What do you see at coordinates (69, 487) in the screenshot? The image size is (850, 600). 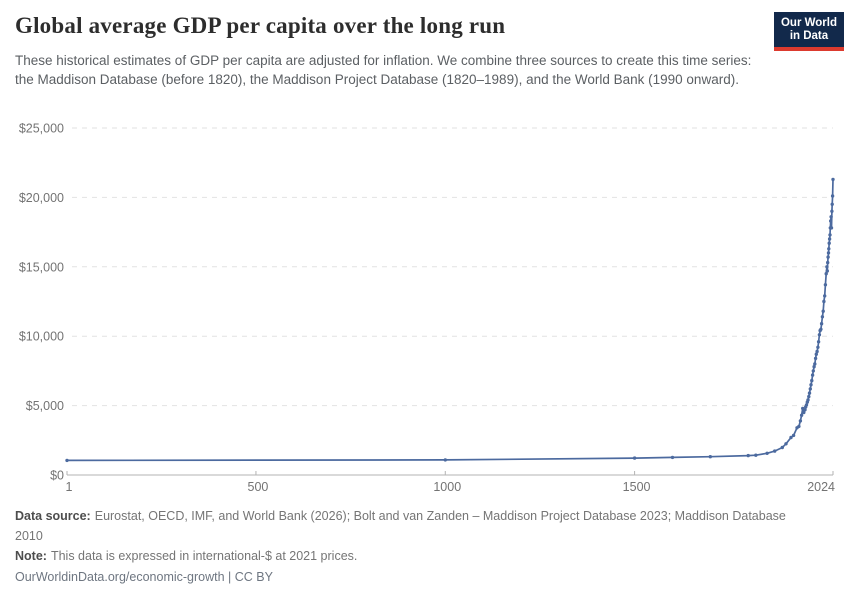 I see `x-axis-tick-label: 1` at bounding box center [69, 487].